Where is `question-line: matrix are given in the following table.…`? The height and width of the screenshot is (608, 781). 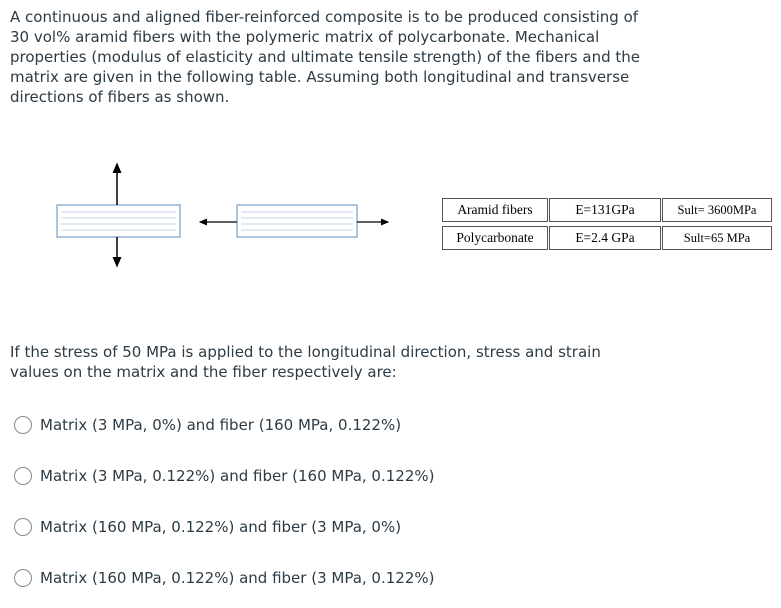 question-line: matrix are given in the following table.… is located at coordinates (320, 77).